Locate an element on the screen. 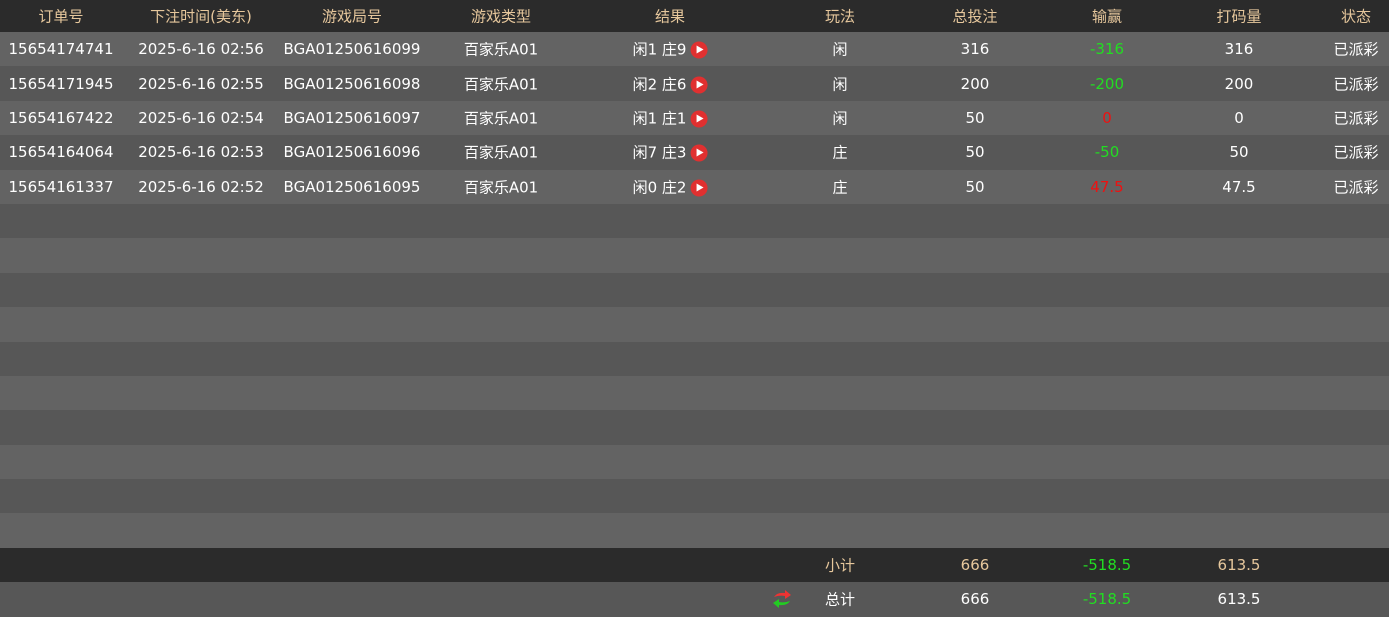 The width and height of the screenshot is (1389, 617). round-id-text: BGA01250616097 is located at coordinates (352, 117).